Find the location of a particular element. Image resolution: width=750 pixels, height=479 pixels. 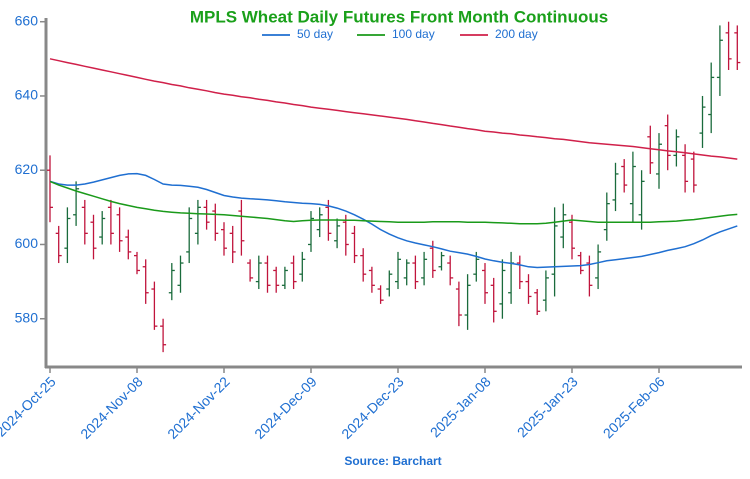

source: Source: Barchart is located at coordinates (392, 461).